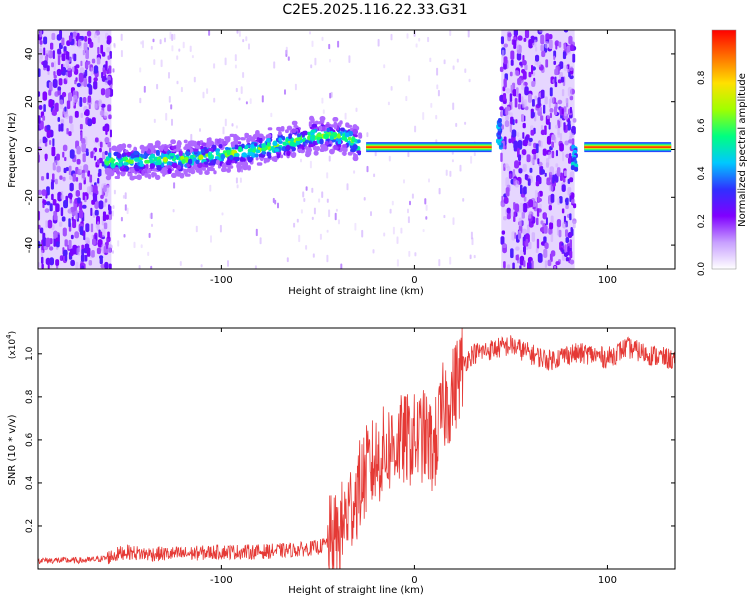 This screenshot has width=750, height=605. What do you see at coordinates (576, 169) in the screenshot?
I see `edge-spike` at bounding box center [576, 169].